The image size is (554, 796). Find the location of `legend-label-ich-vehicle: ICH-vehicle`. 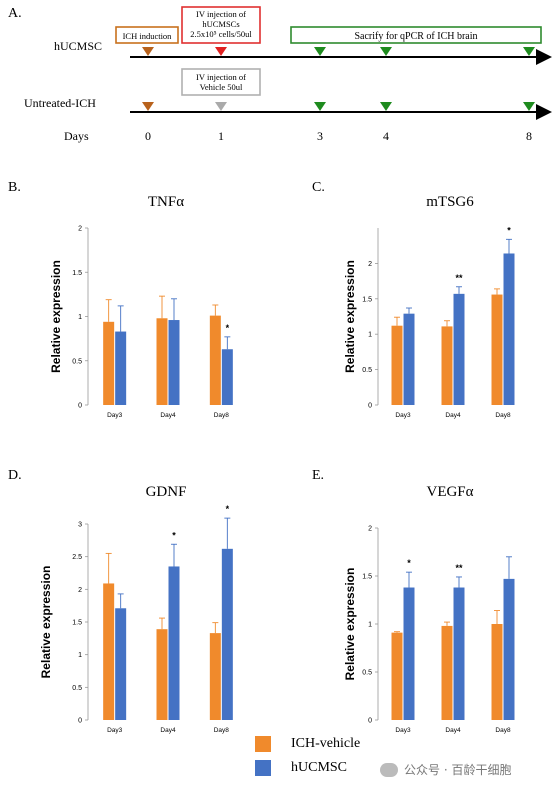

legend-label-ich-vehicle: ICH-vehicle is located at coordinates (326, 743).